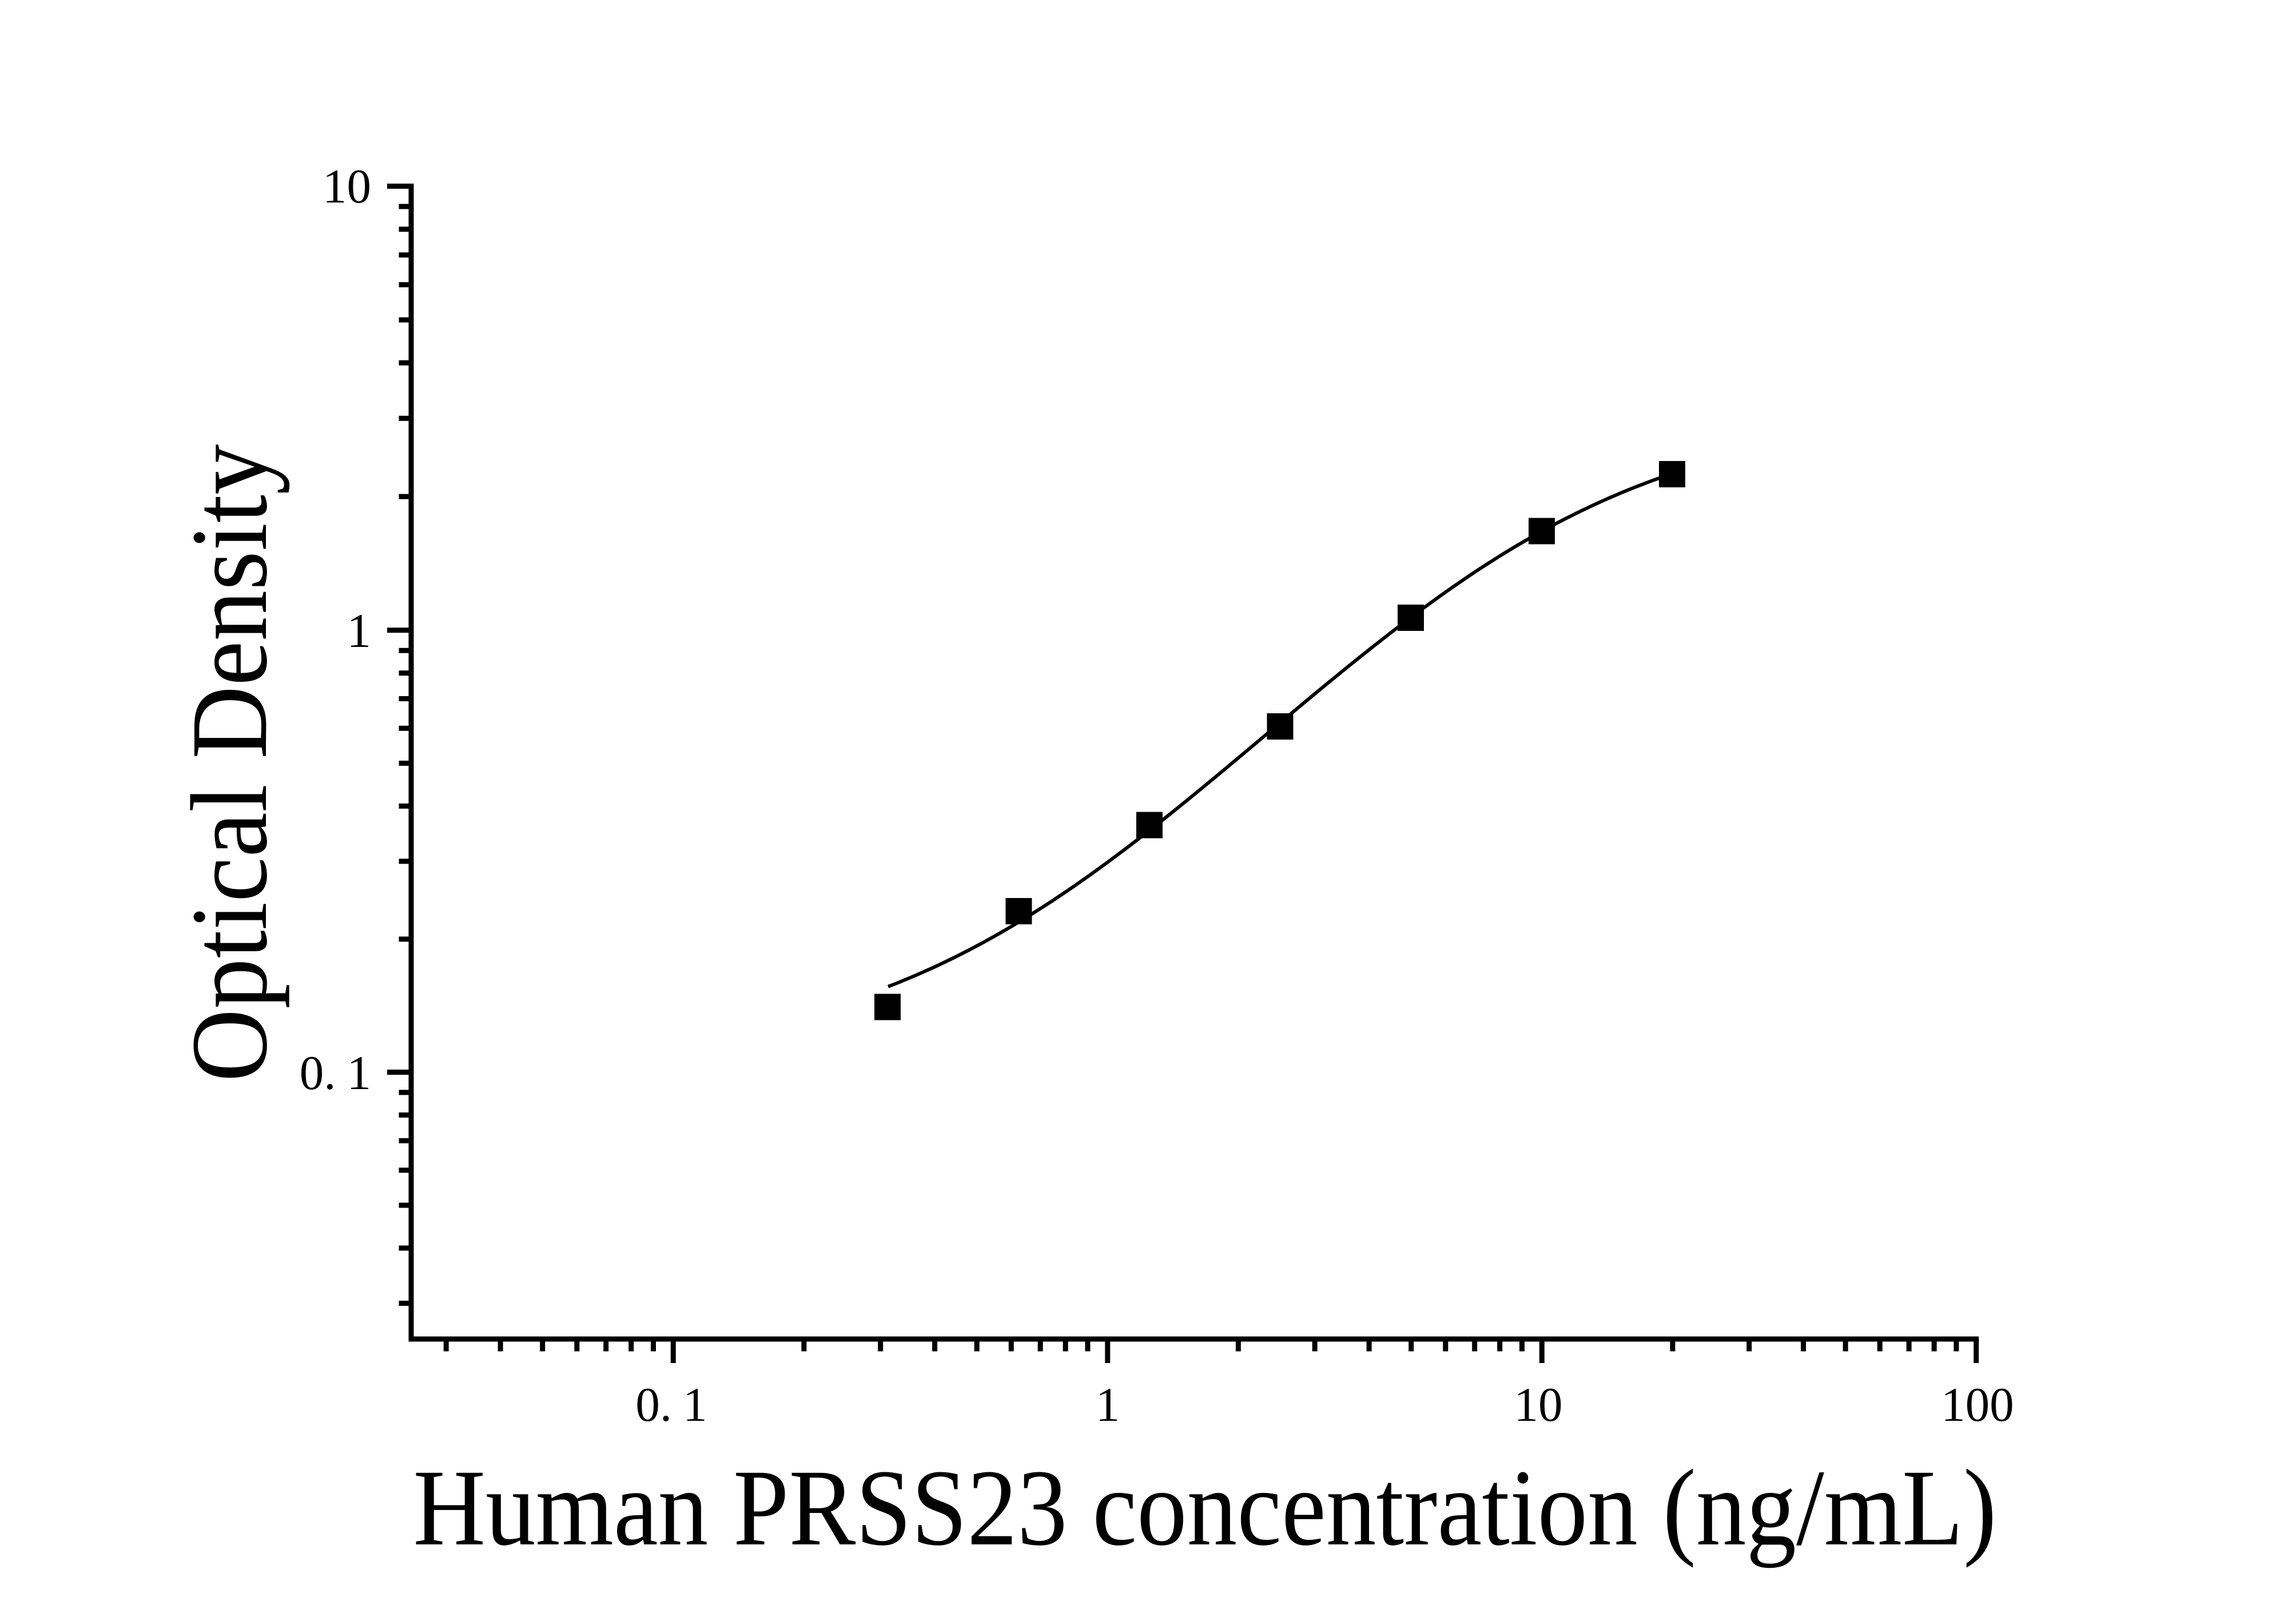 This screenshot has width=2296, height=1605. Describe the element at coordinates (230, 763) in the screenshot. I see `svg-text: Optical Density` at that location.